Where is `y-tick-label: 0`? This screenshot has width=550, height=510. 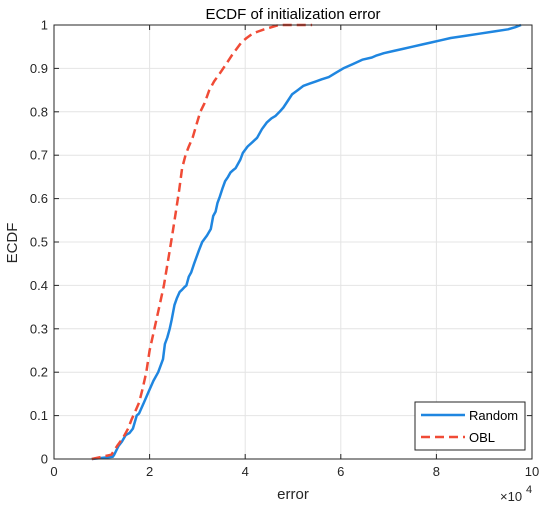 y-tick-label: 0 is located at coordinates (44, 459).